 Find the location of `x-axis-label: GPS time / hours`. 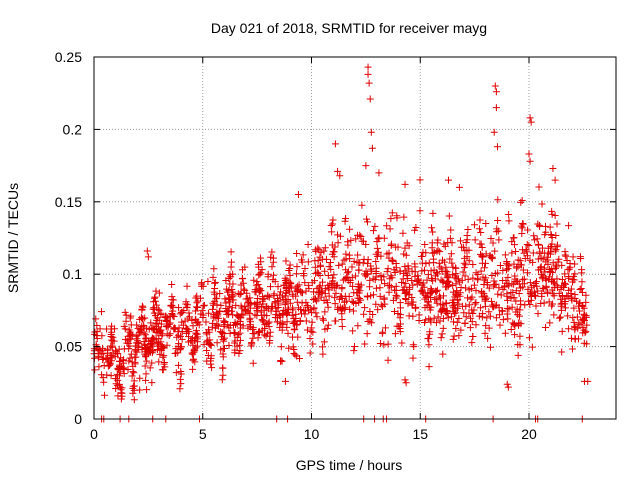

x-axis-label: GPS time / hours is located at coordinates (349, 465).